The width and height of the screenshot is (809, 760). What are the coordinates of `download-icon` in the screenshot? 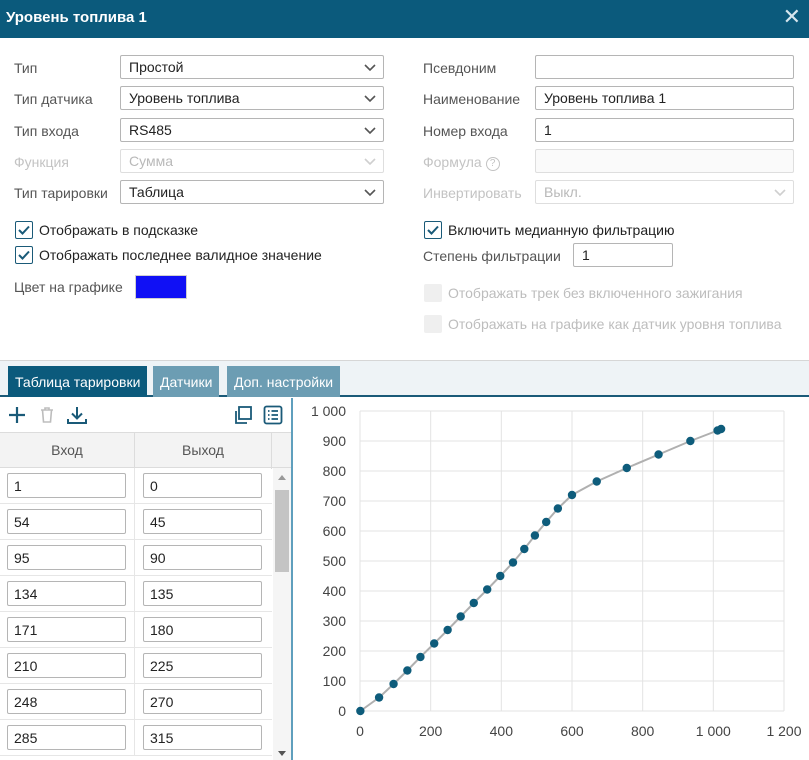 It's located at (77, 415).